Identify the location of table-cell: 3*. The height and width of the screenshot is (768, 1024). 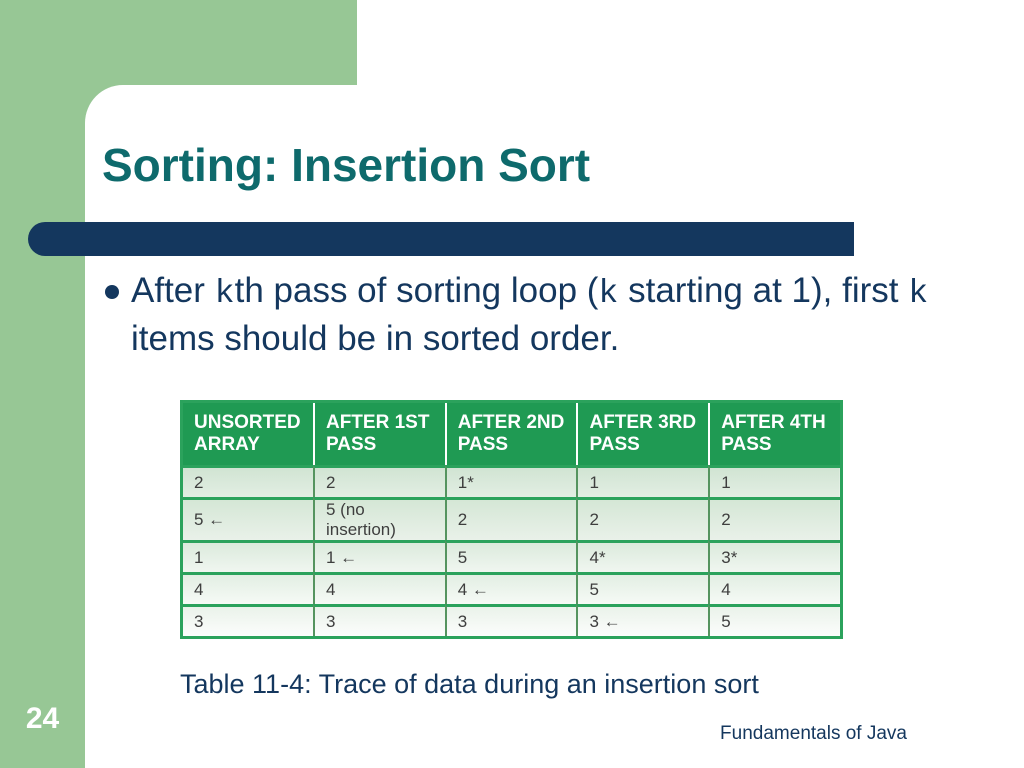
(774, 556).